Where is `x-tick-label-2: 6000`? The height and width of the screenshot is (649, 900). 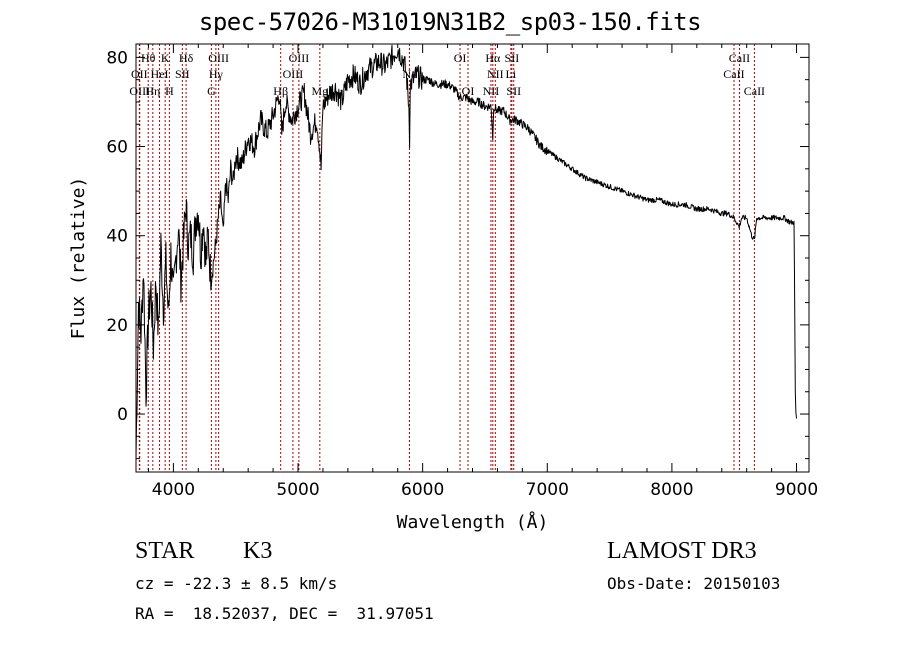 x-tick-label-2: 6000 is located at coordinates (422, 490).